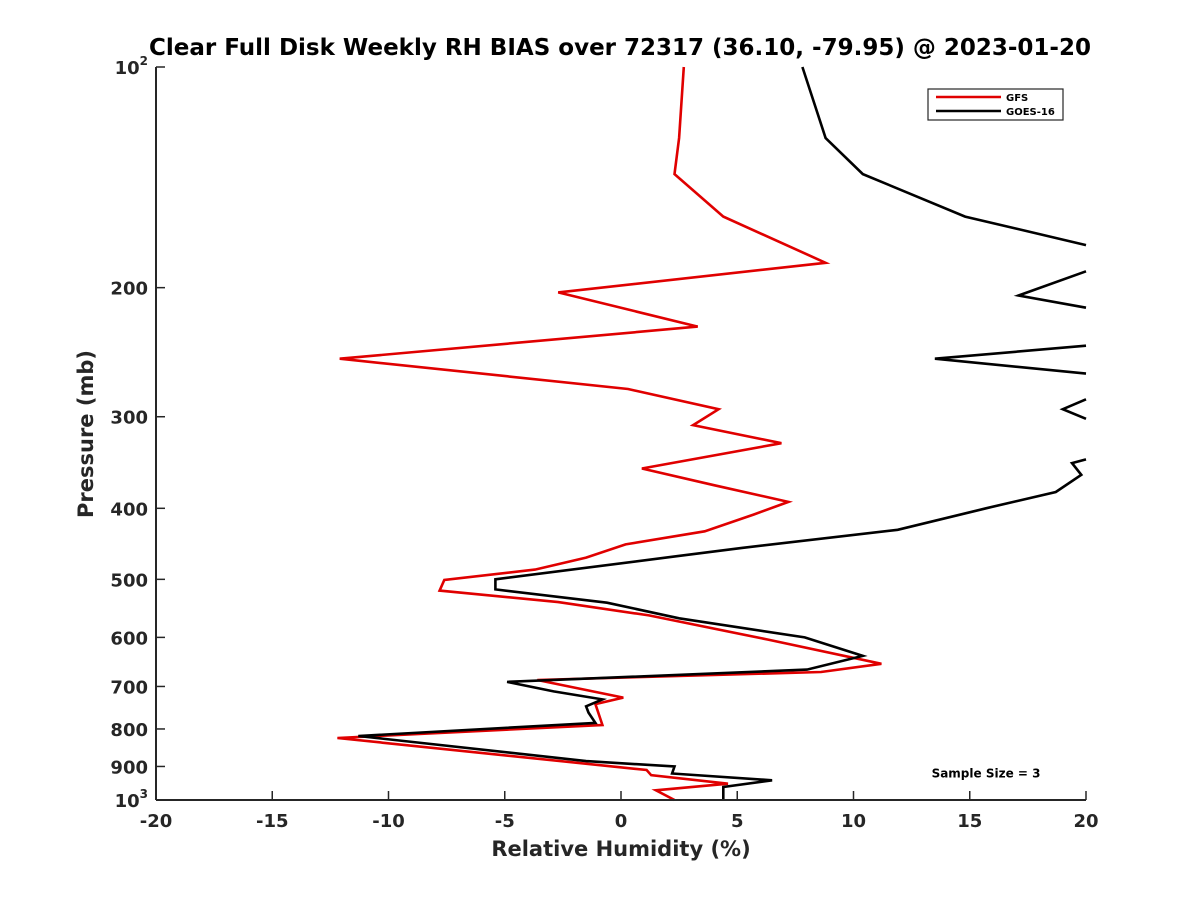 Image resolution: width=1200 pixels, height=900 pixels. What do you see at coordinates (1085, 821) in the screenshot?
I see `x-tick-label: 20` at bounding box center [1085, 821].